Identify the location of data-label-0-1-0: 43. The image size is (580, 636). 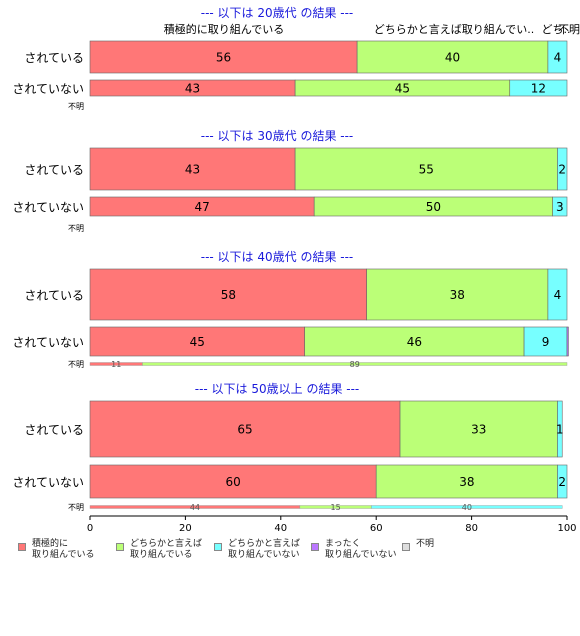
(192, 89).